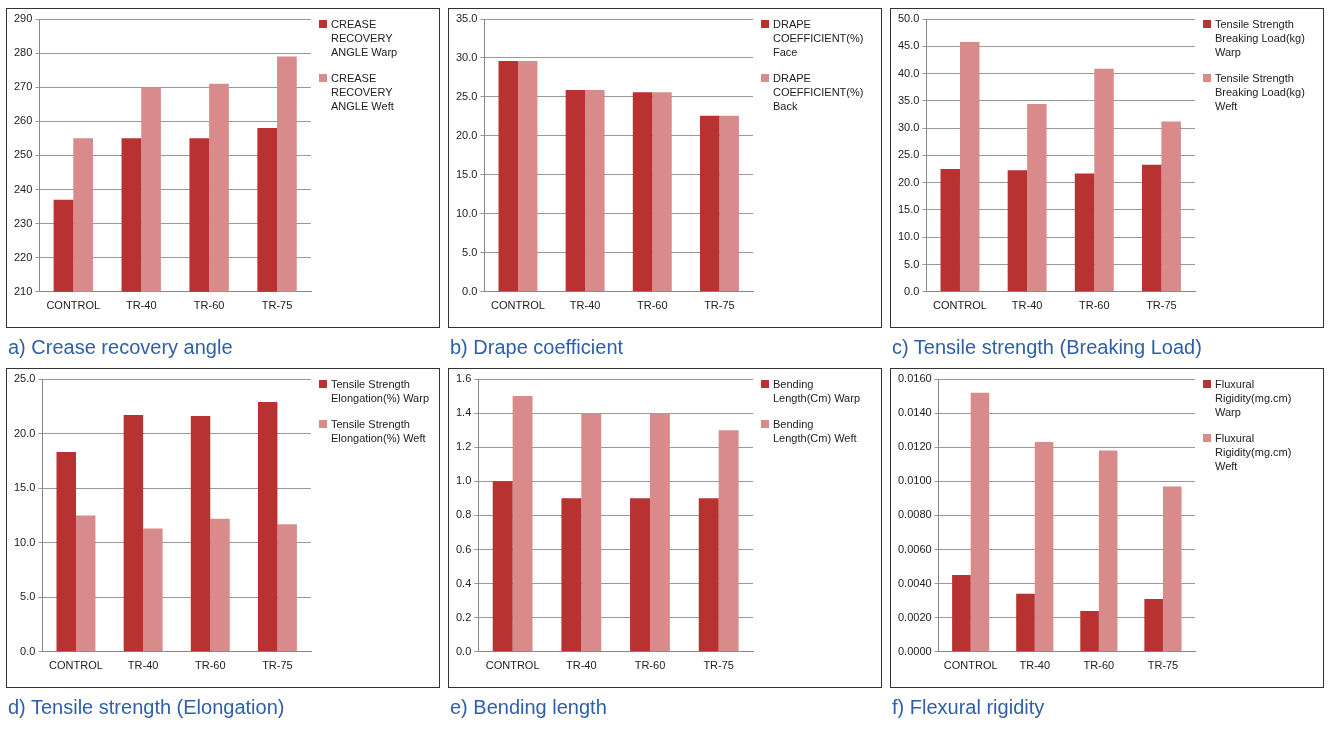 This screenshot has height=751, width=1330. Describe the element at coordinates (381, 391) in the screenshot. I see `legend-label: Tensile Strength Elongation(%) Warp` at that location.